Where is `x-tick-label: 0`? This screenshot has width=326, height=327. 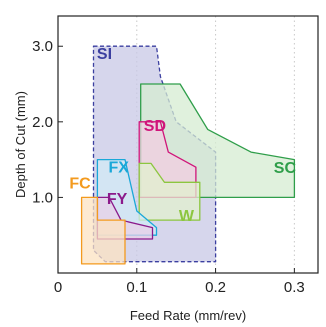
x-tick-label: 0 is located at coordinates (58, 287).